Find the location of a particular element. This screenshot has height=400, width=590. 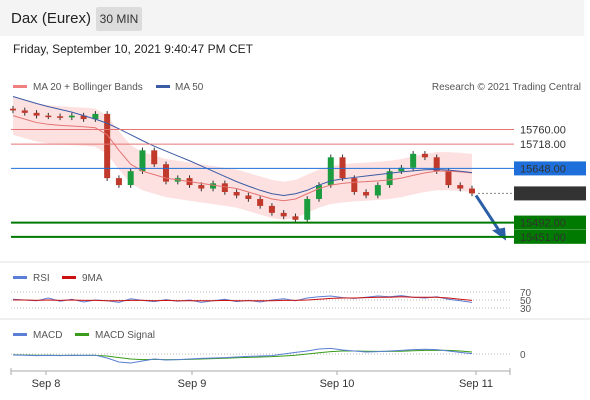

rsi-legend-label: RSI is located at coordinates (41, 278).